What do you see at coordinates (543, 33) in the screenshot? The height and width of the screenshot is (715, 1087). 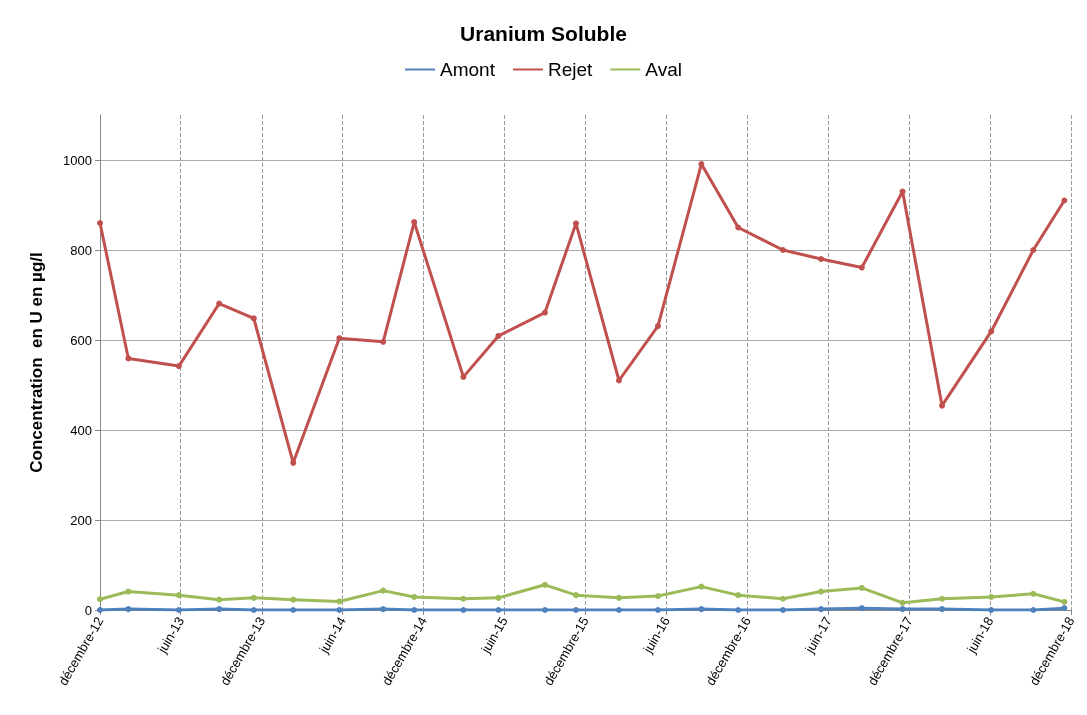 I see `chart-title: Uranium Soluble` at bounding box center [543, 33].